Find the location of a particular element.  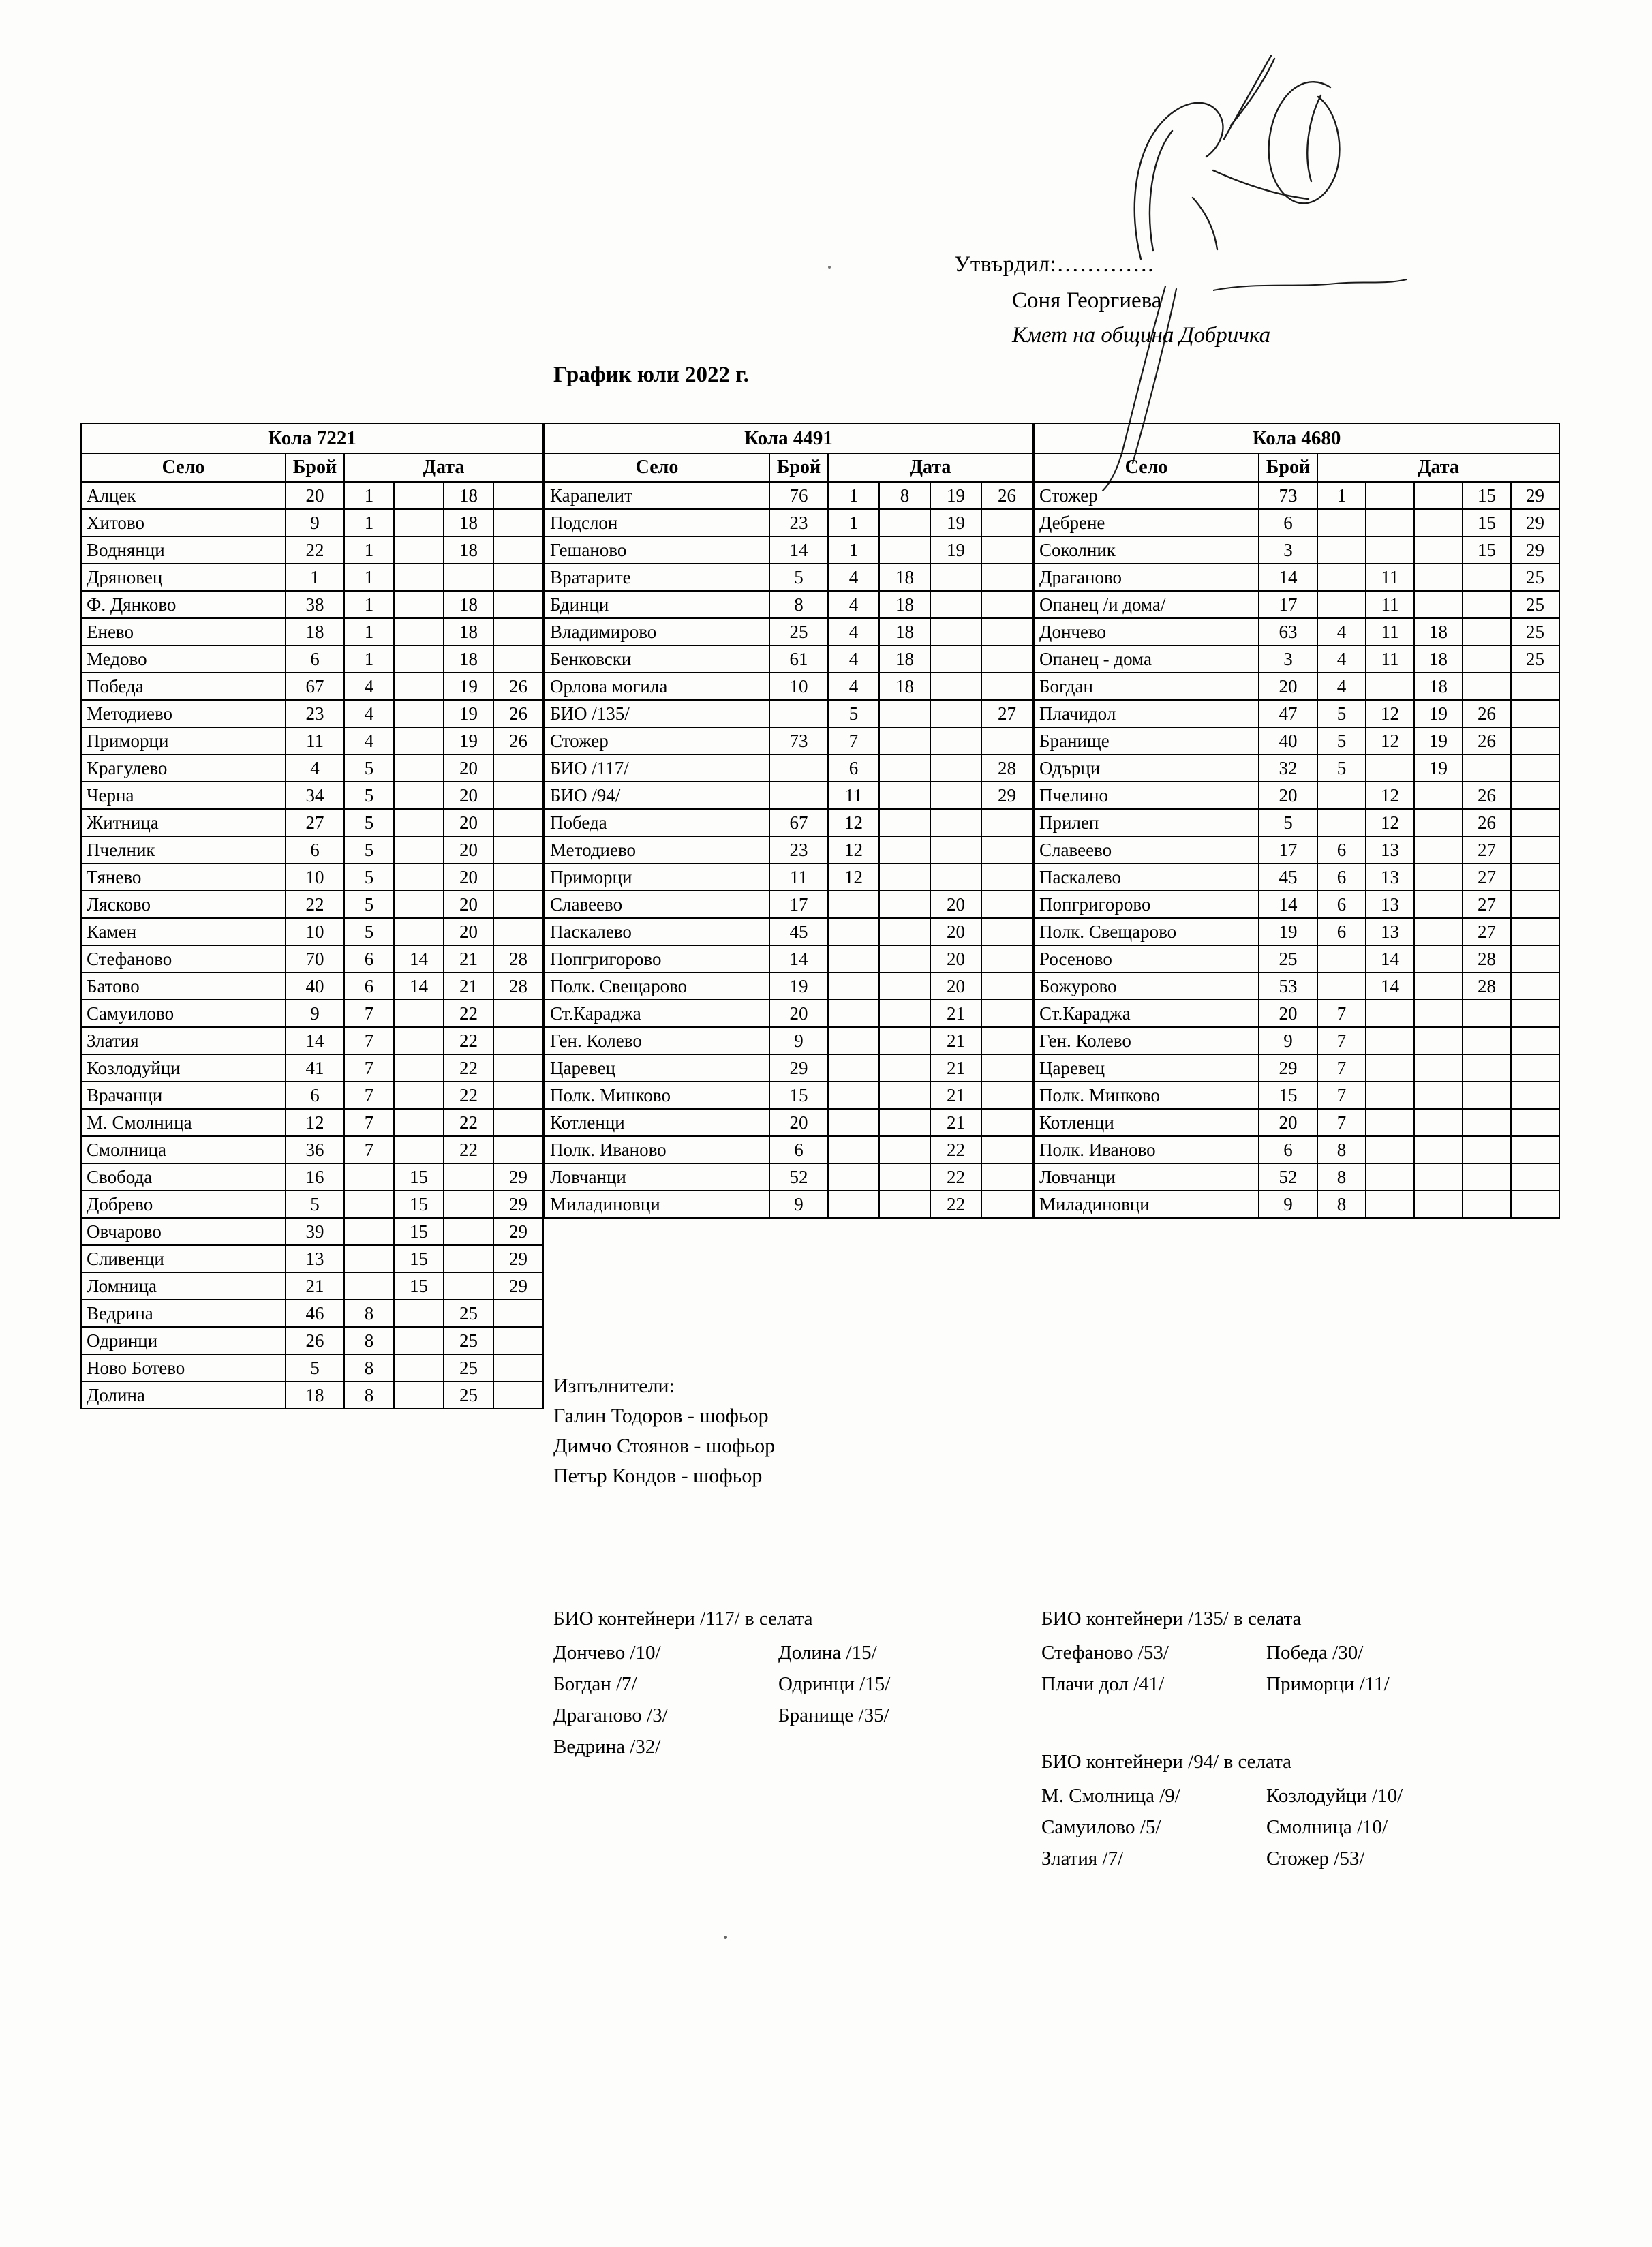

bio-entry-left: Богдан /7/ is located at coordinates (595, 1684).